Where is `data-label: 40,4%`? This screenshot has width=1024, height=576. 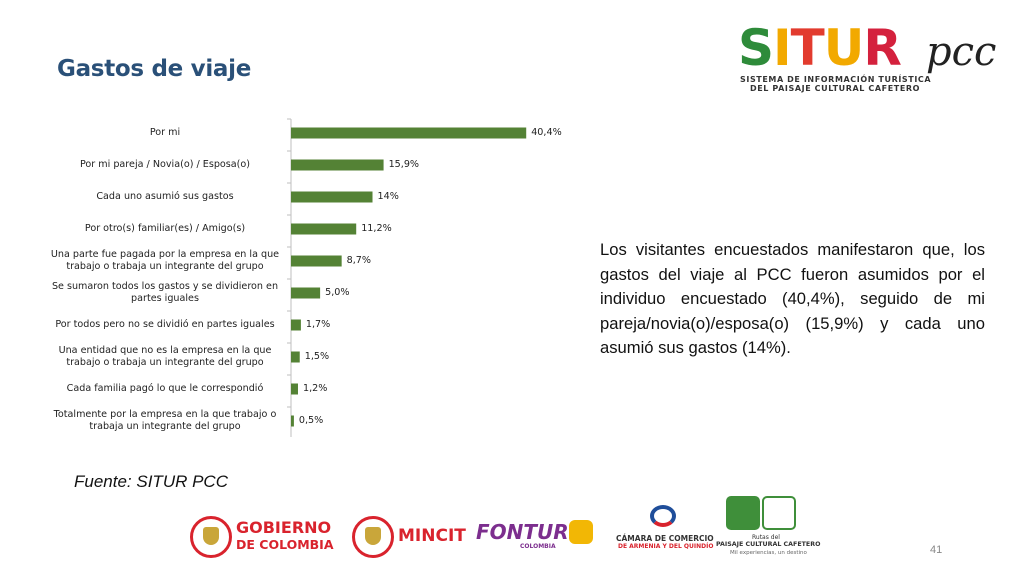
data-label: 40,4% is located at coordinates (546, 132).